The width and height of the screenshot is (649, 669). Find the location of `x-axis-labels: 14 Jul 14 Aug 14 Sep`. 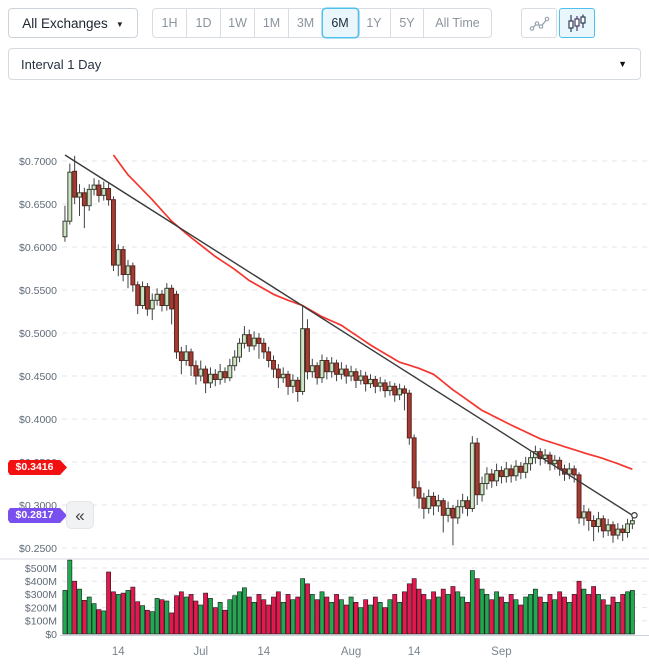

x-axis-labels: 14 Jul 14 Aug 14 Sep is located at coordinates (312, 652).